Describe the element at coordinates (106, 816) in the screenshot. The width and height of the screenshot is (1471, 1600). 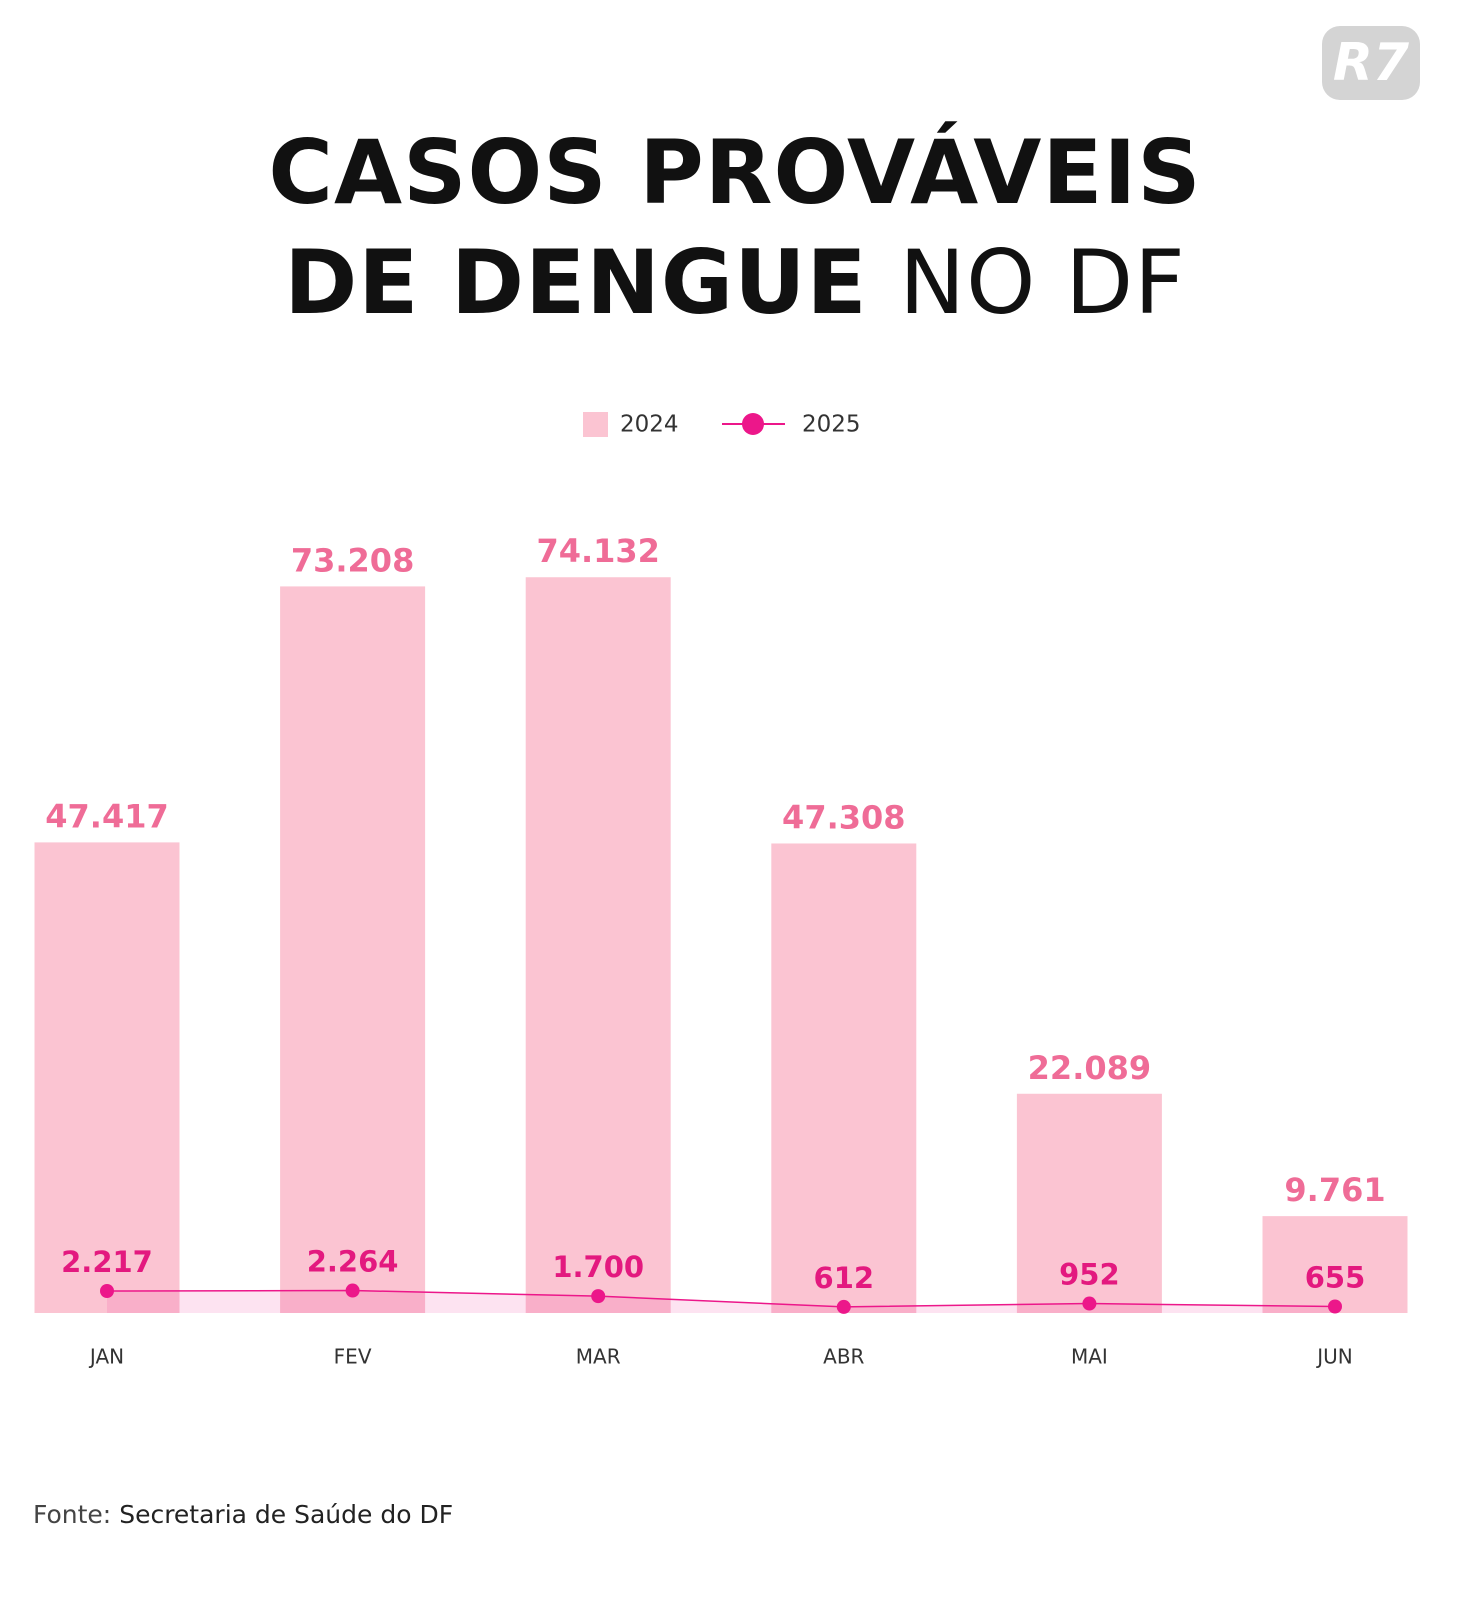
I see `bar-value-label: 47.417` at that location.